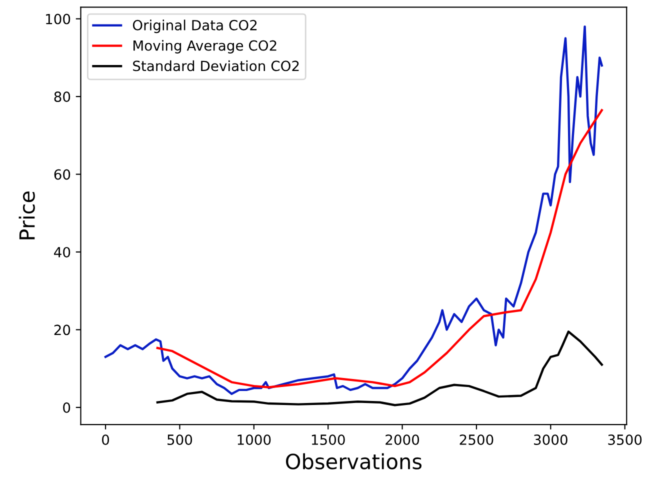 The width and height of the screenshot is (646, 477). Describe the element at coordinates (205, 47) in the screenshot. I see `legend-label: Moving Average CO2` at that location.